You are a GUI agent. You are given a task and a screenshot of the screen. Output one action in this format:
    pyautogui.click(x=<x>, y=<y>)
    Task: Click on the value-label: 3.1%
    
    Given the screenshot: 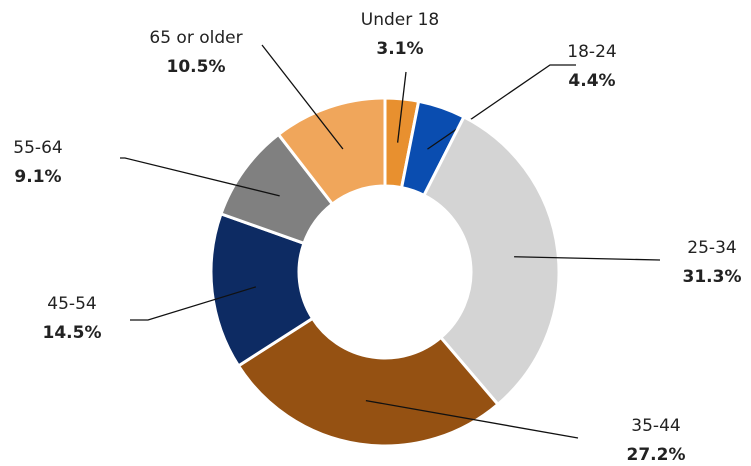 What is the action you would take?
    pyautogui.click(x=399, y=49)
    